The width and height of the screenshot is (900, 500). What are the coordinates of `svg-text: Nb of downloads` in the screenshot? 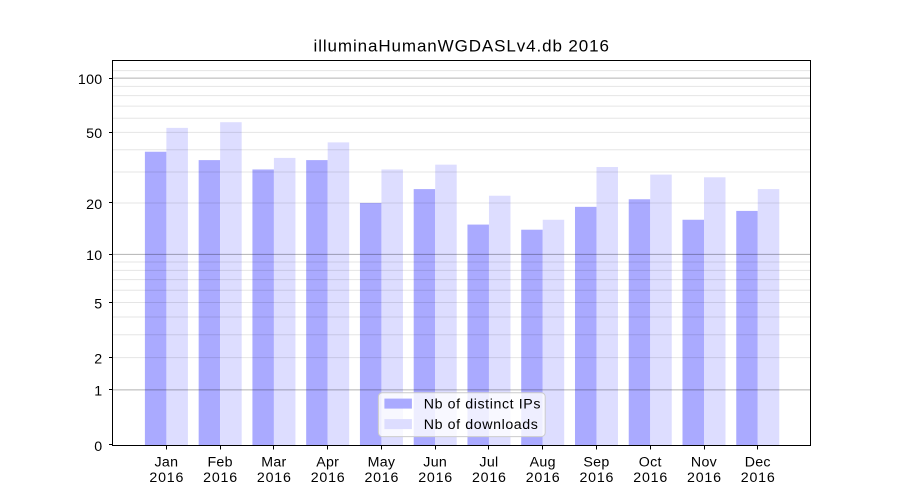 It's located at (481, 425).